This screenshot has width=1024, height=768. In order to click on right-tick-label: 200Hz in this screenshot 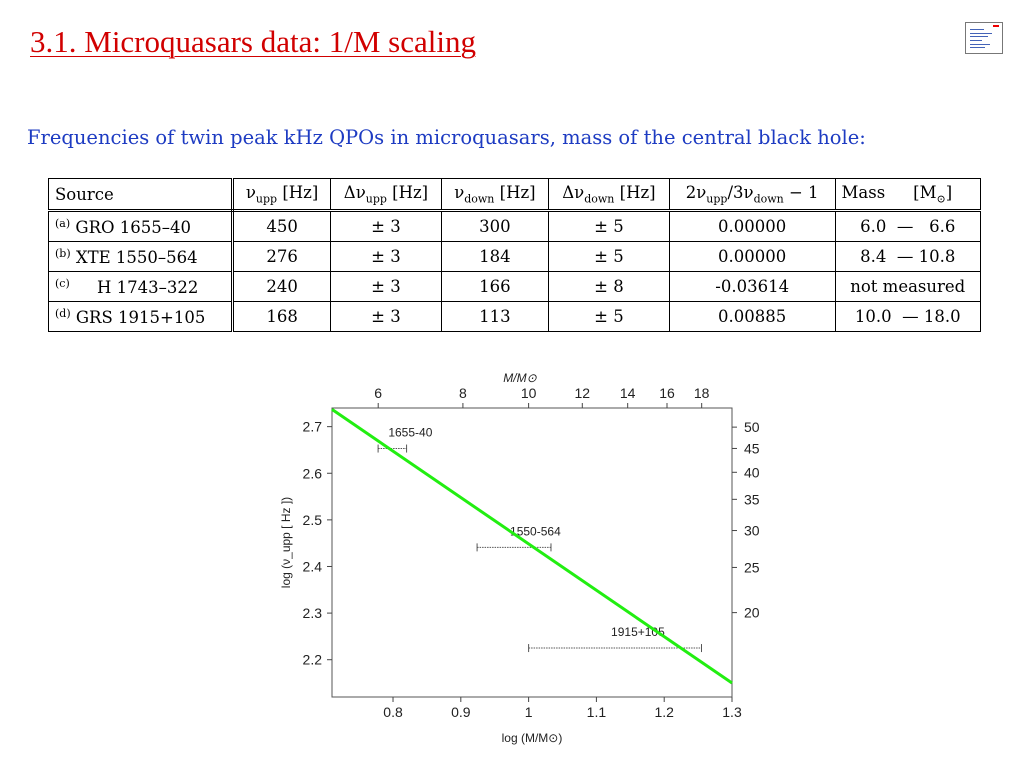, I will do `click(752, 613)`.